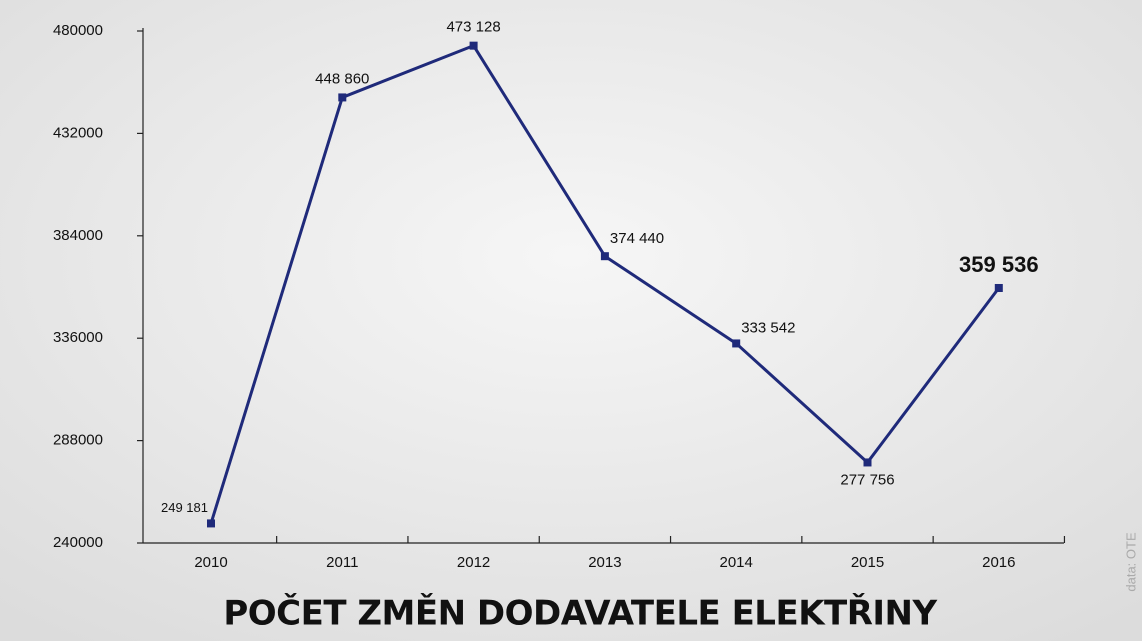 The width and height of the screenshot is (1142, 641). I want to click on x-tick-label: 2013, so click(604, 562).